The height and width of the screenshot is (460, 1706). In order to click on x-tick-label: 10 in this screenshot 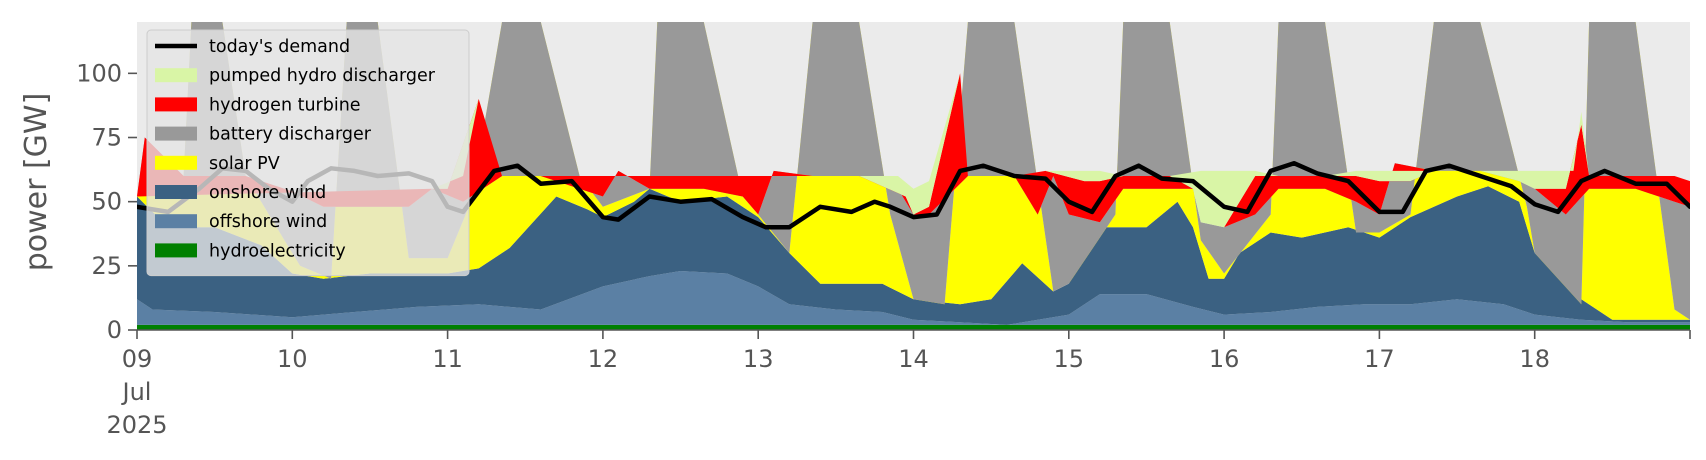, I will do `click(292, 359)`.